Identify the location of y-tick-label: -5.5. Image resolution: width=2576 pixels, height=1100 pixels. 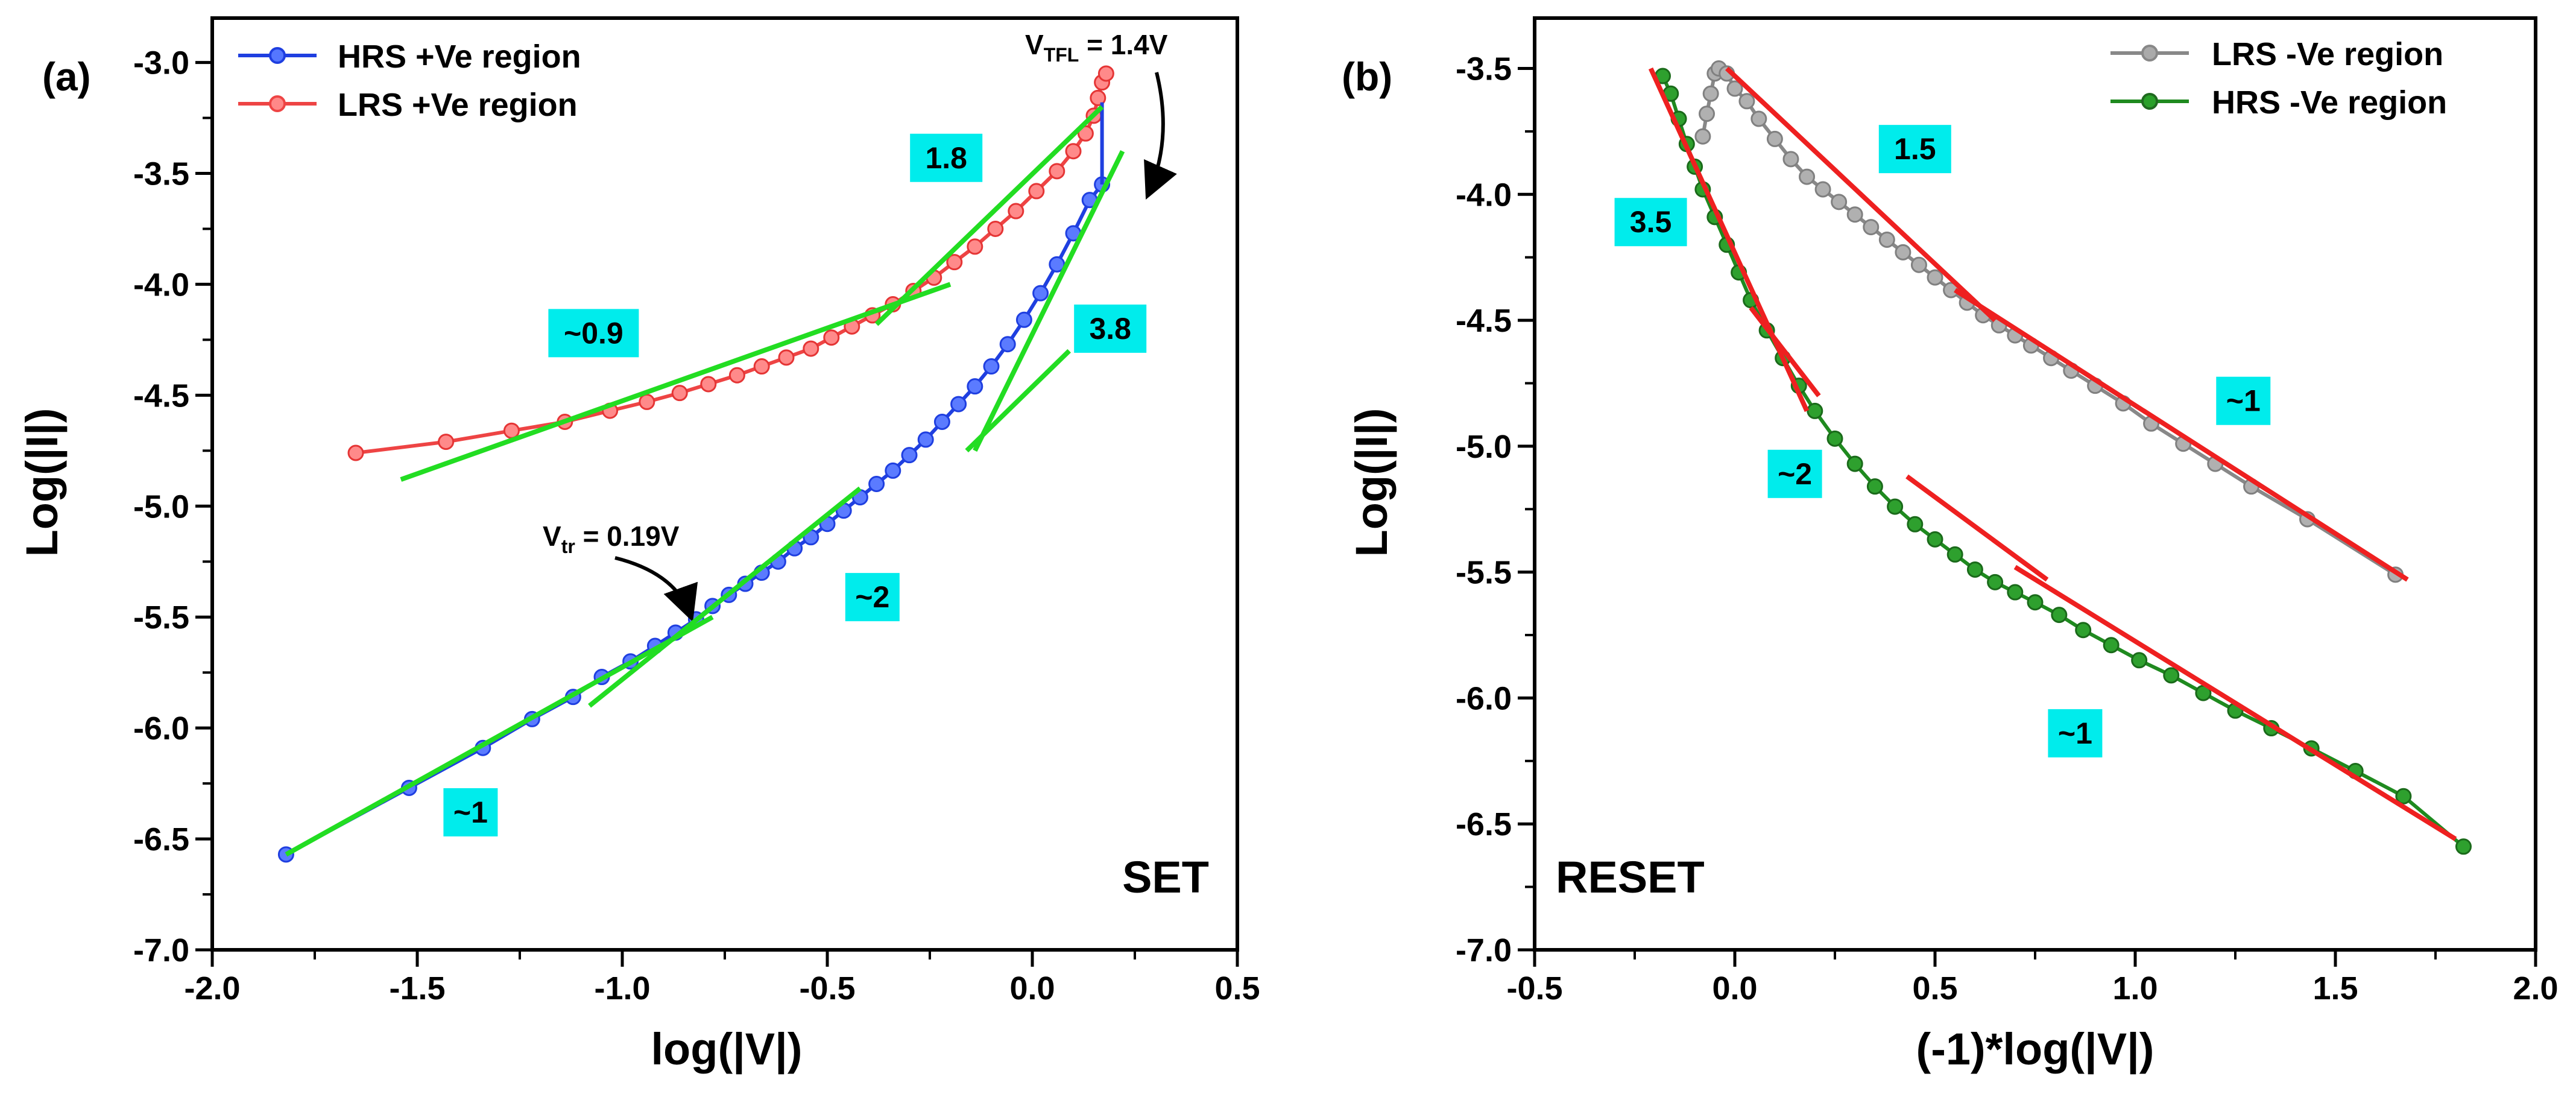
(161, 618).